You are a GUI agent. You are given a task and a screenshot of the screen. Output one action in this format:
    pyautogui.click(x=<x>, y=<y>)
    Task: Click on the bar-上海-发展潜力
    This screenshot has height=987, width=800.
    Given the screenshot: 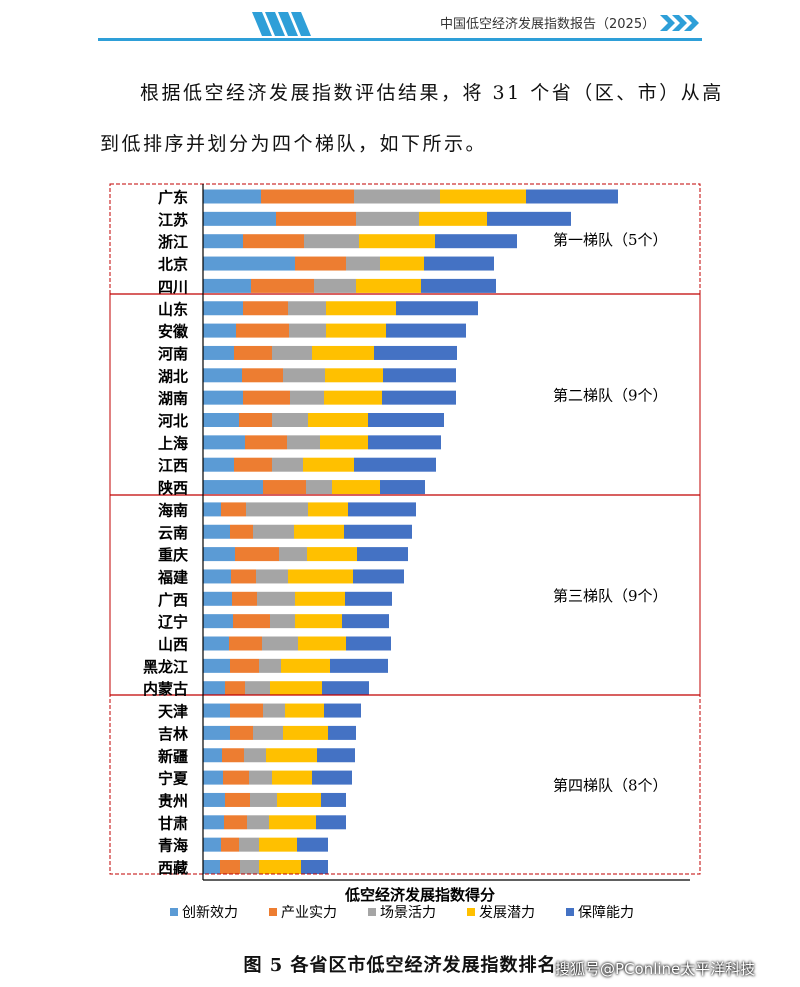 What is the action you would take?
    pyautogui.click(x=344, y=442)
    